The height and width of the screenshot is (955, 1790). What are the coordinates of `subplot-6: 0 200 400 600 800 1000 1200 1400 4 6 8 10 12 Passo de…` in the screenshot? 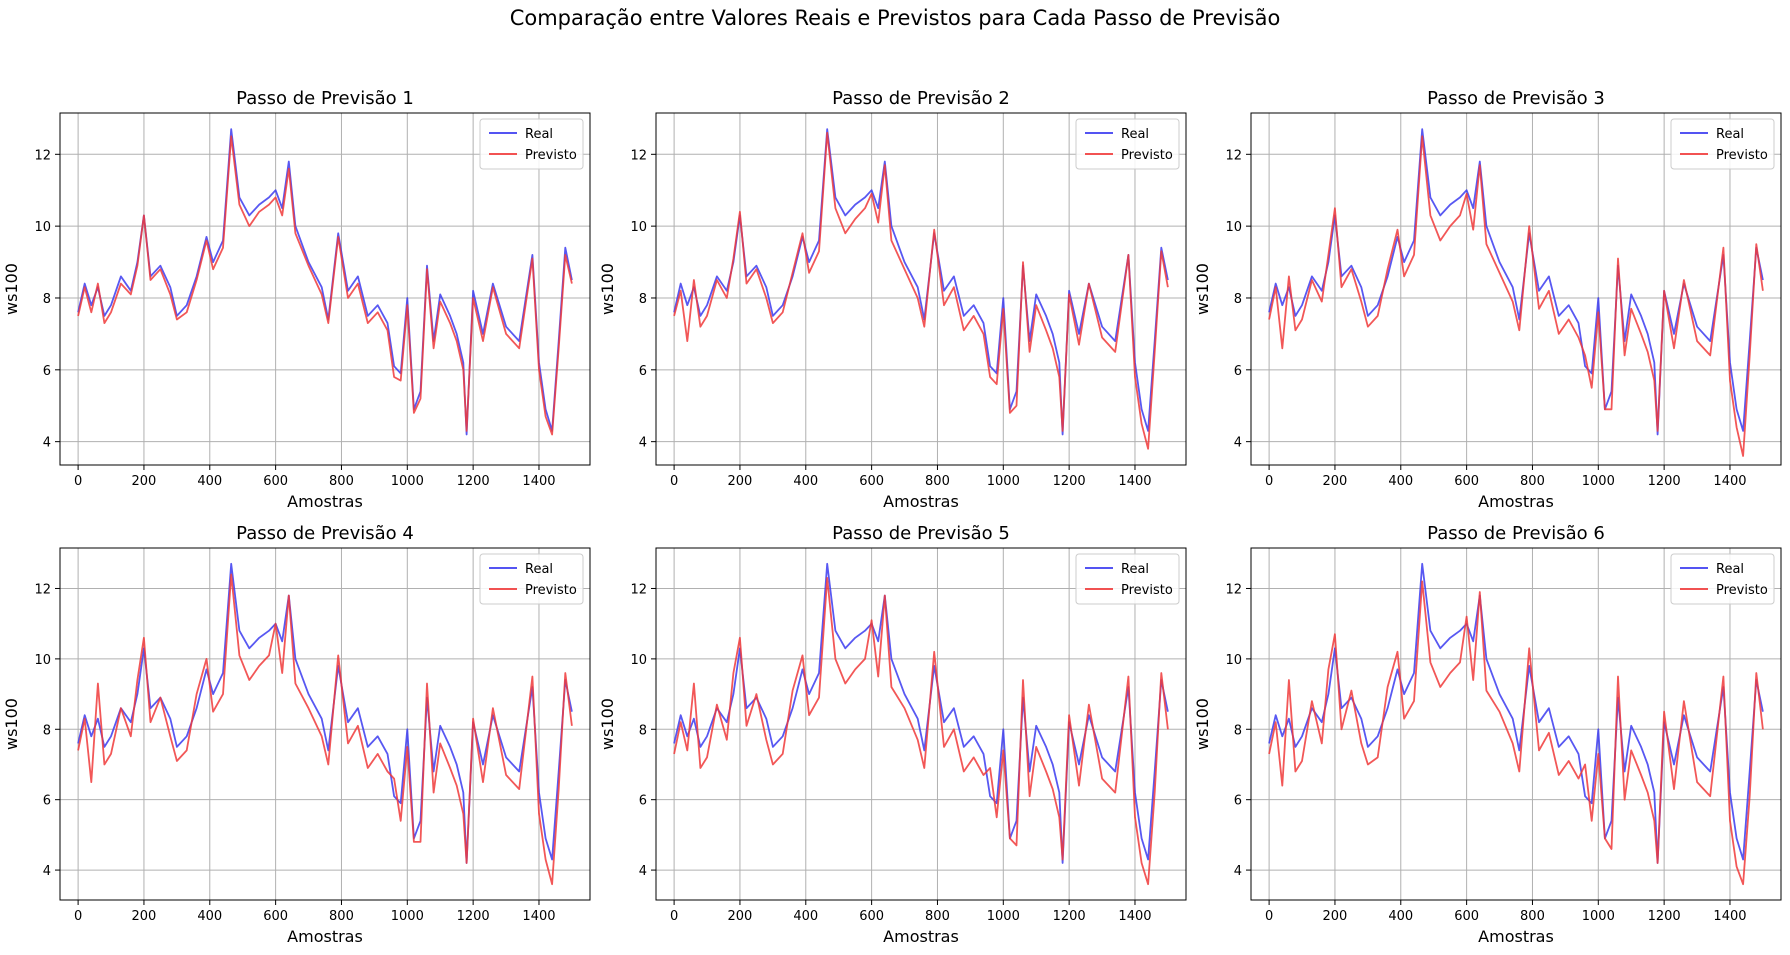 It's located at (1487, 734).